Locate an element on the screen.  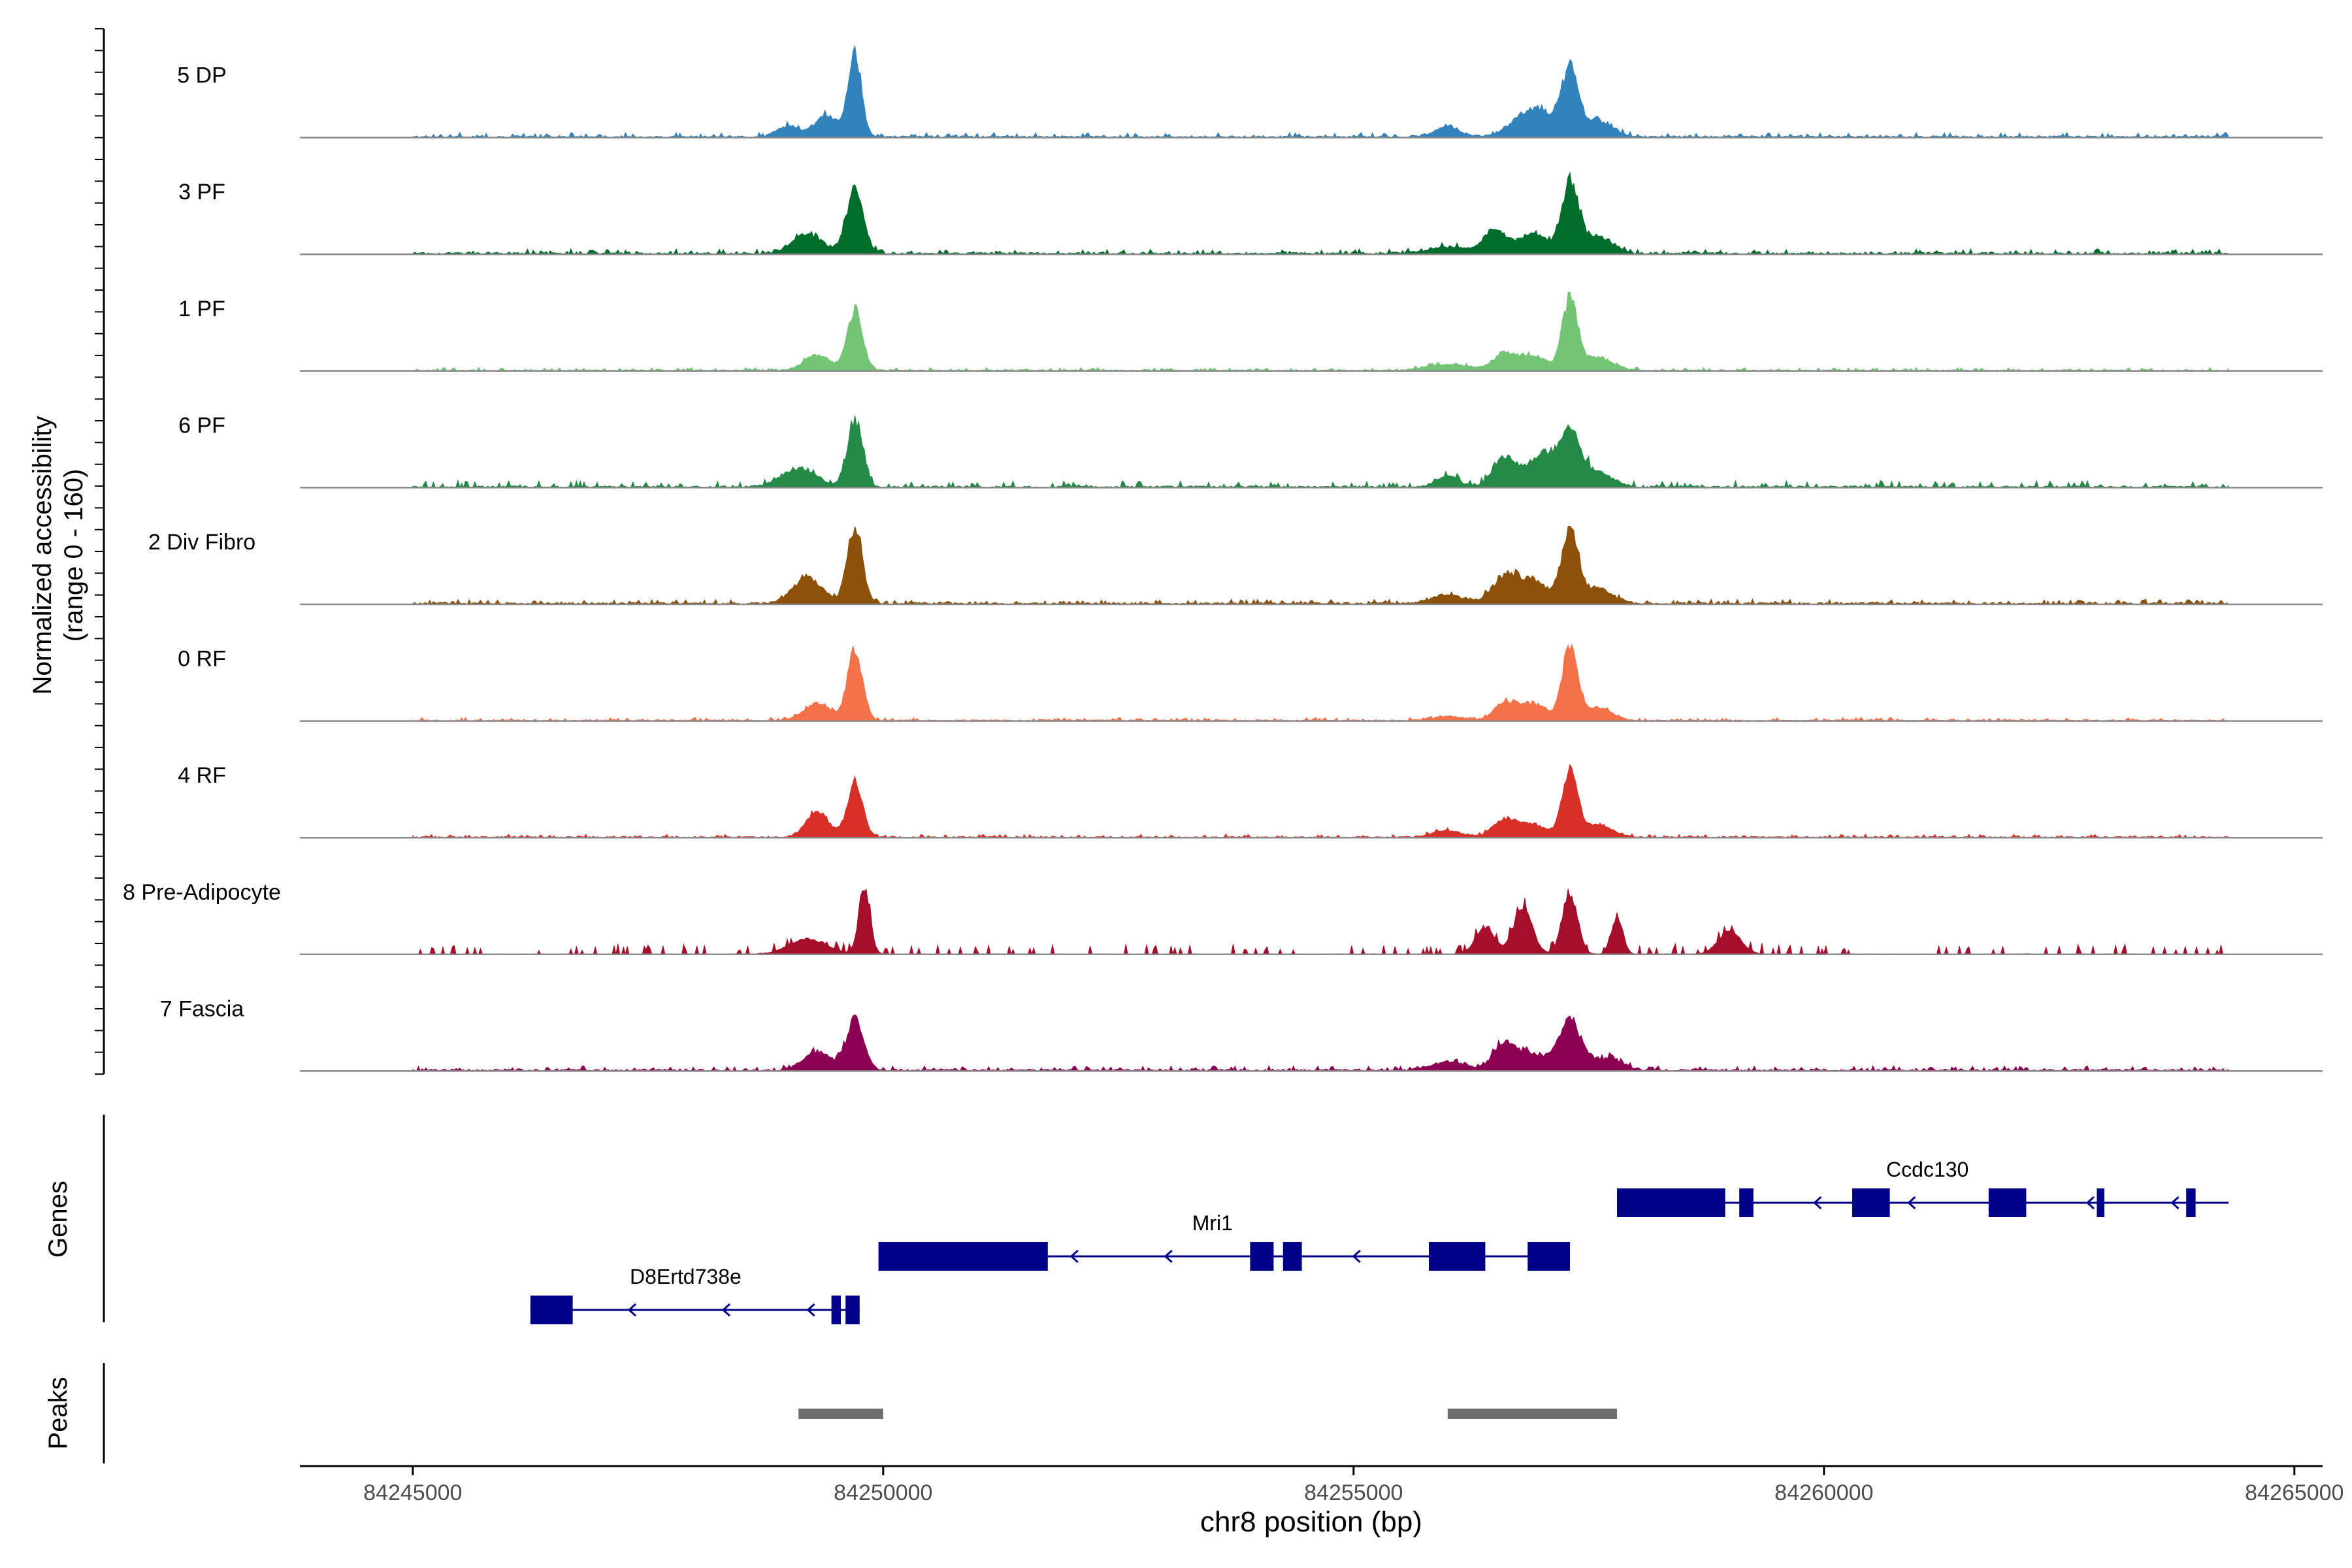
track-label: 2 Div Fibro is located at coordinates (201, 542).